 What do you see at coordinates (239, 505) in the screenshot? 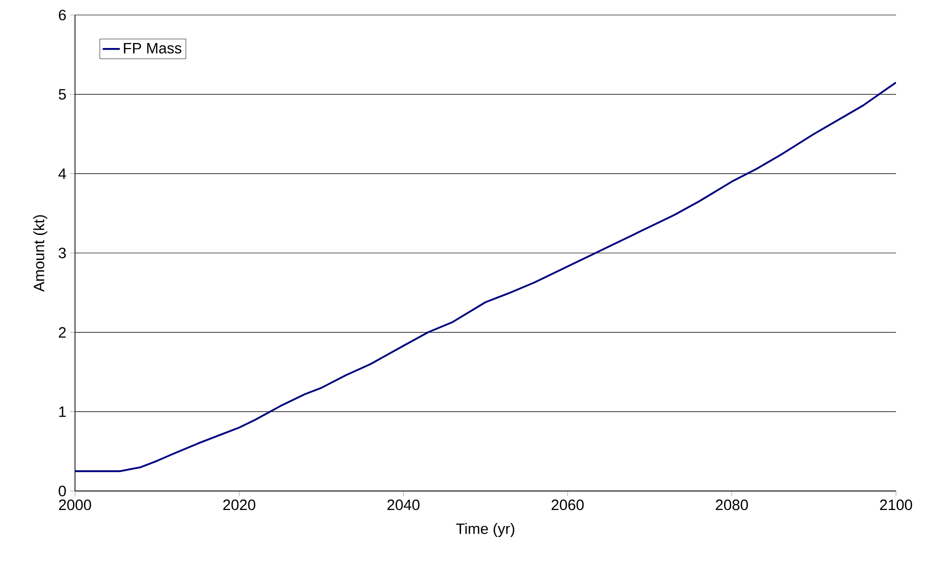
I see `x-tick-label: 2020` at bounding box center [239, 505].